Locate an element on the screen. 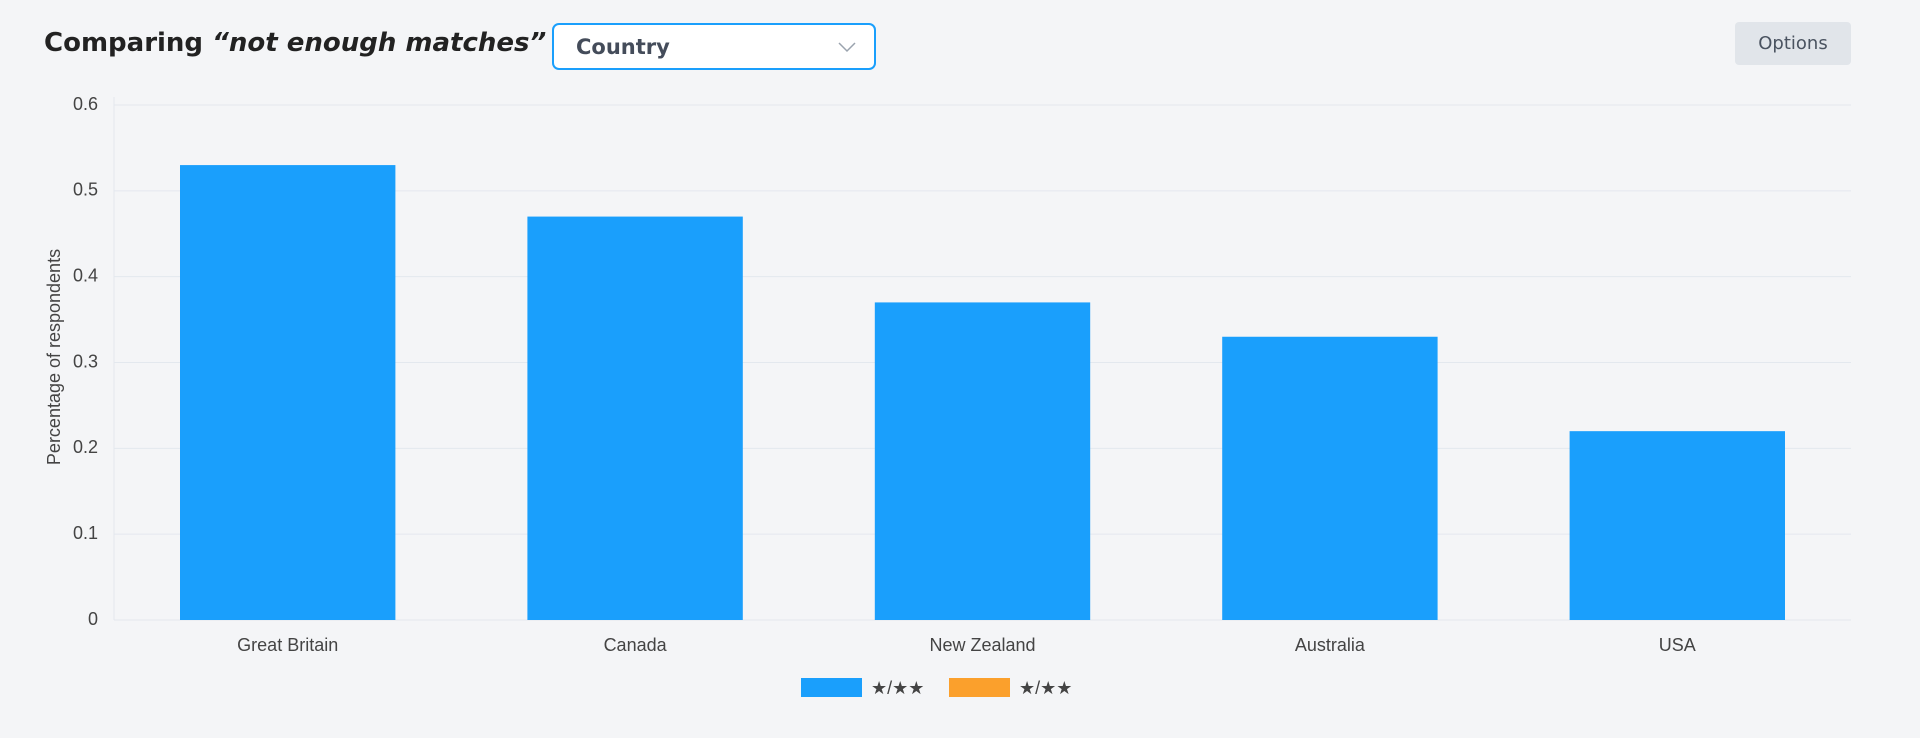  chevron is located at coordinates (847, 47).